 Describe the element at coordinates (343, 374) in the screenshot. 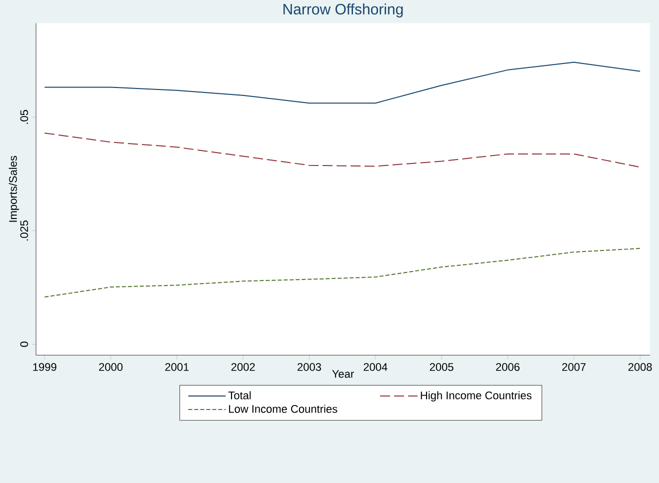

I see `x-axis-title: Year` at that location.